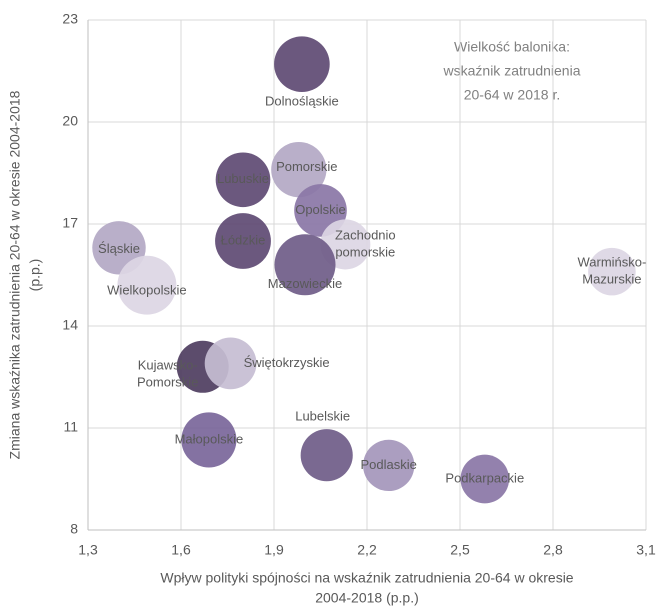  What do you see at coordinates (168, 365) in the screenshot?
I see `data-label: Kujawsko-` at bounding box center [168, 365].